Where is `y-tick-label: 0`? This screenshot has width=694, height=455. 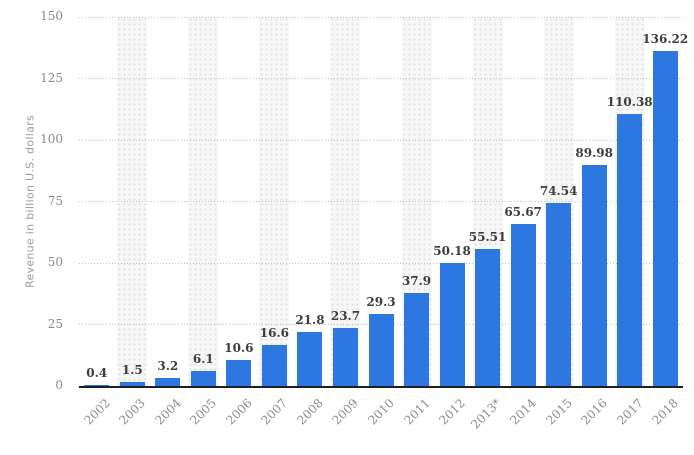 y-tick-label: 0 is located at coordinates (59, 385).